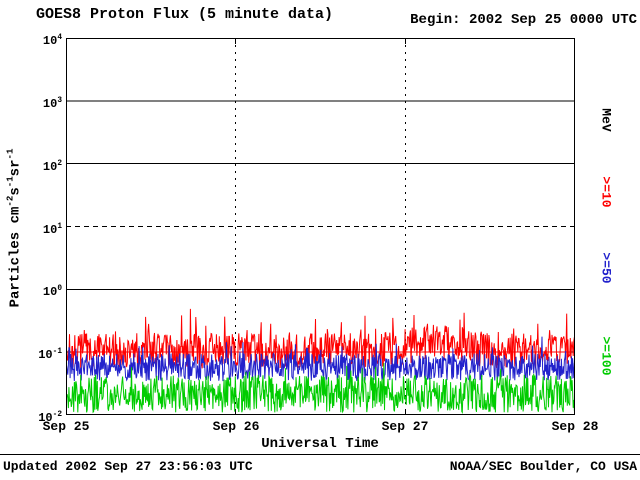 The width and height of the screenshot is (640, 480). I want to click on right-label-ge100: >=100, so click(606, 356).